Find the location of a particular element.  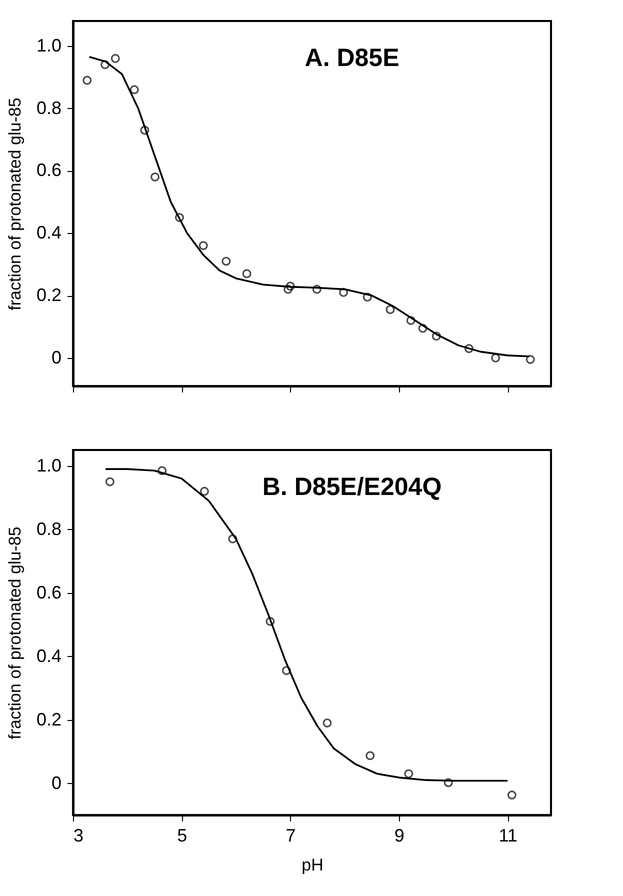

text: B. D85E/E204Q is located at coordinates (352, 487).